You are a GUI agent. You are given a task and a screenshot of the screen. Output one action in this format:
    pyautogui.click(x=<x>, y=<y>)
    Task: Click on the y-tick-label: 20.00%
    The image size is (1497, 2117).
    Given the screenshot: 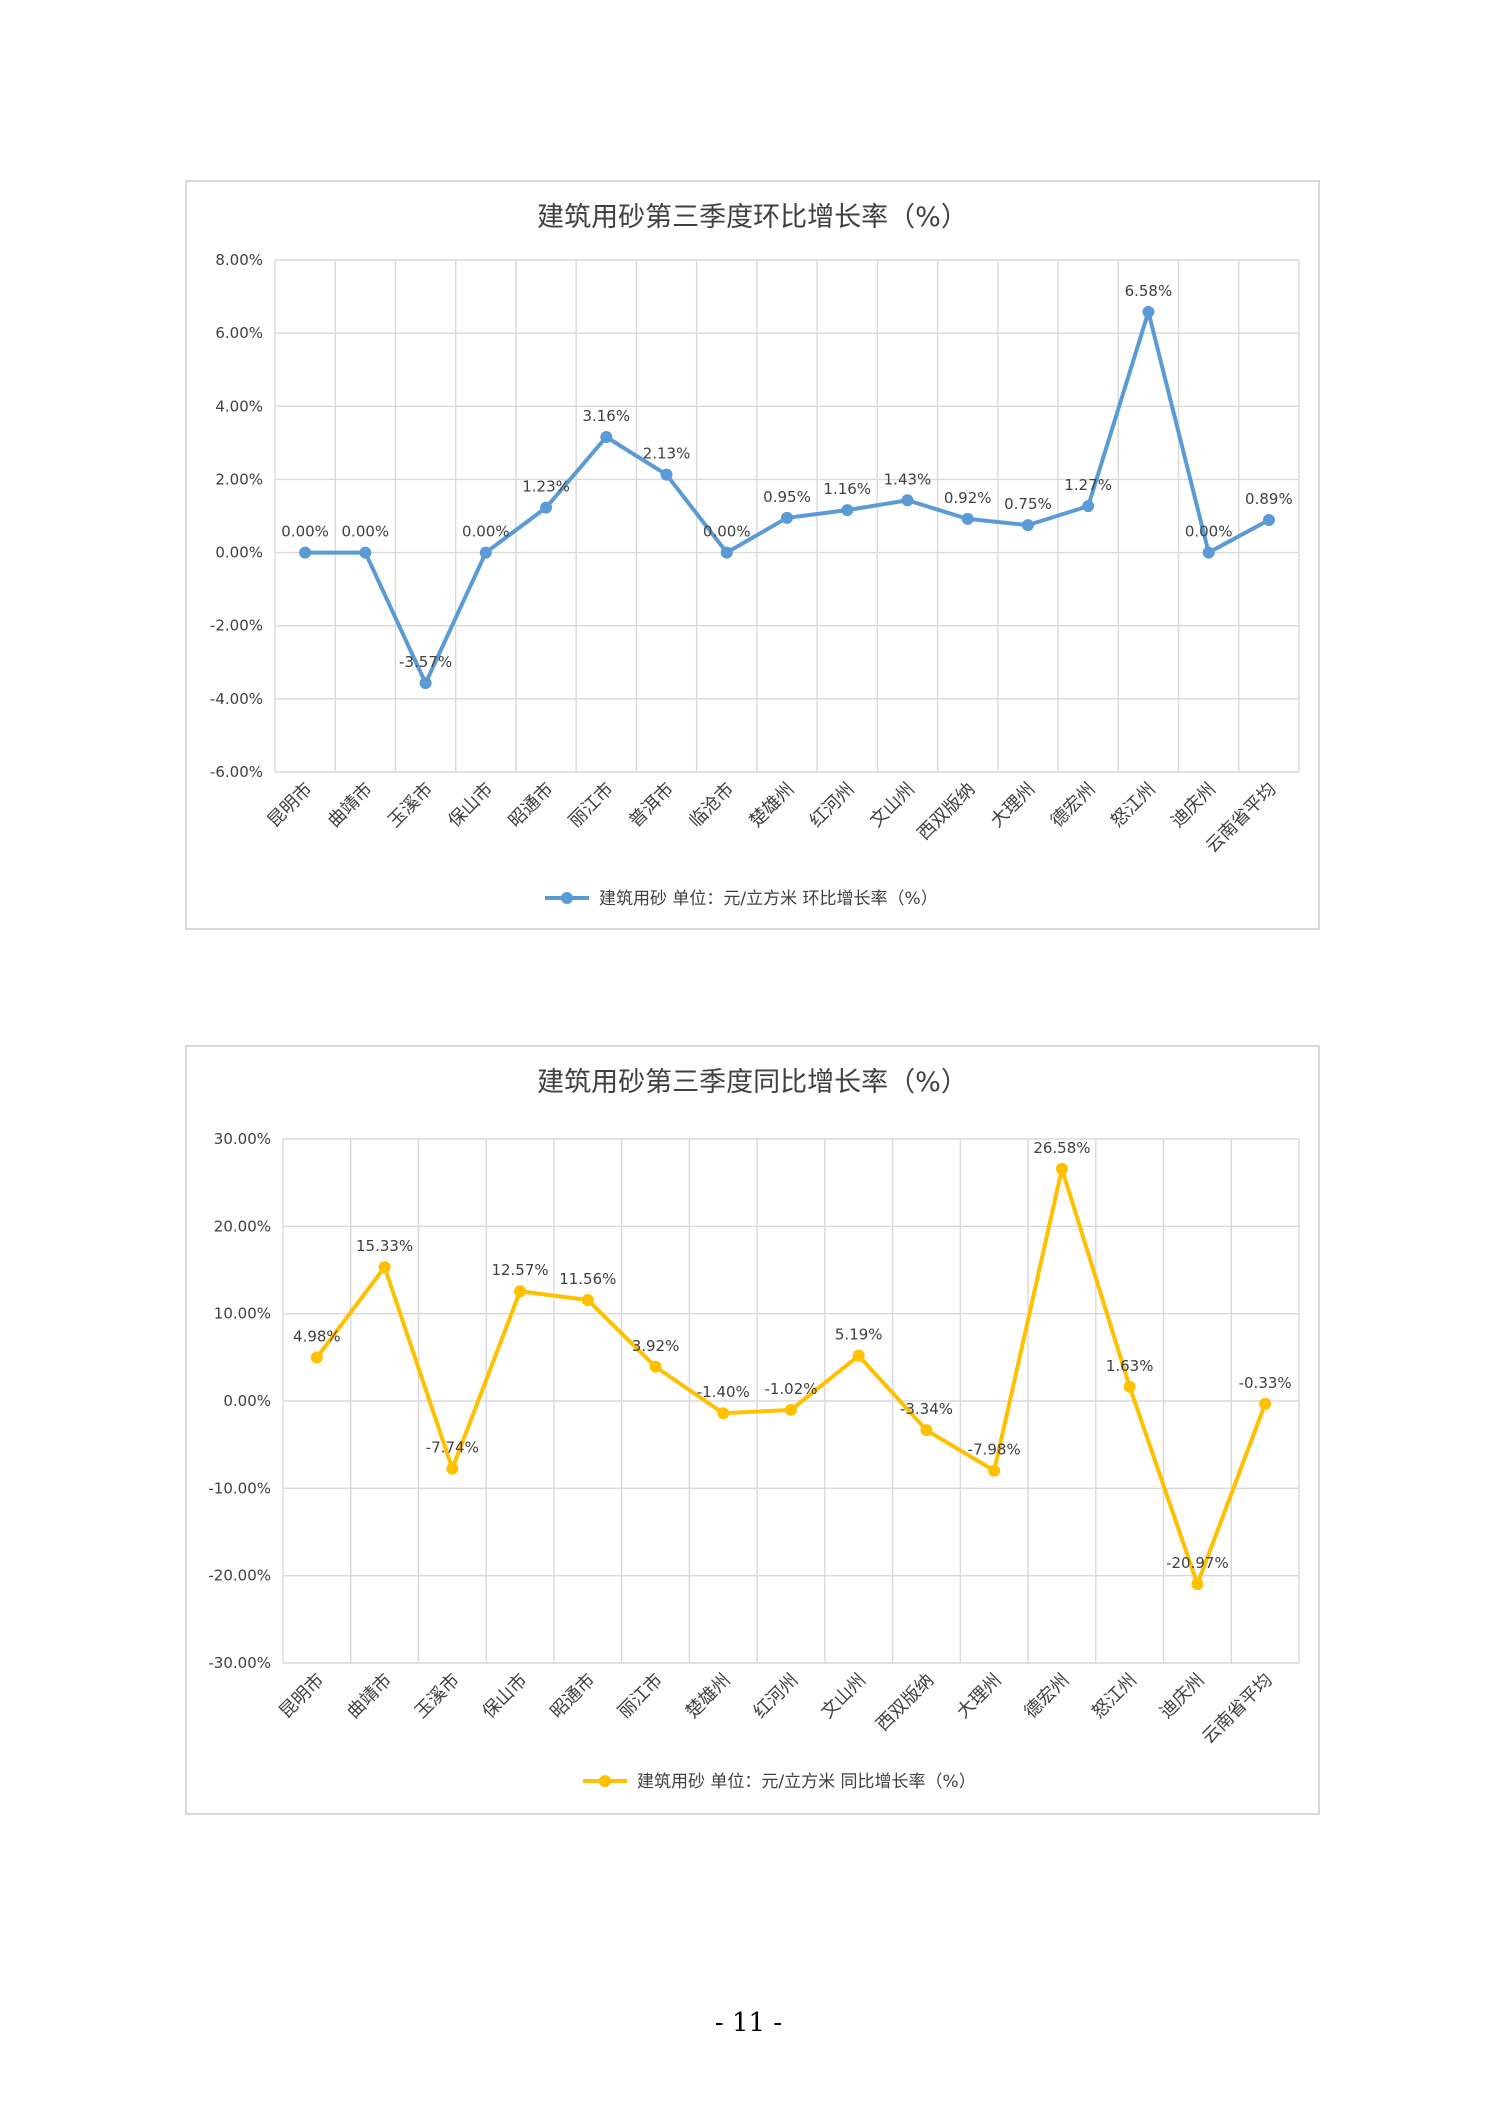 What is the action you would take?
    pyautogui.click(x=242, y=1226)
    